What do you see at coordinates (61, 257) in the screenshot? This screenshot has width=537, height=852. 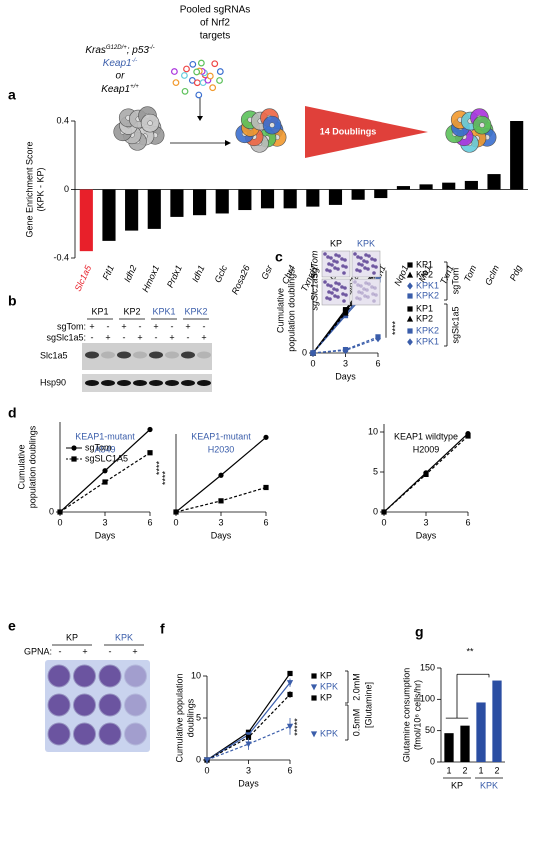 I see `y-tick-label: -0.4` at bounding box center [61, 257].